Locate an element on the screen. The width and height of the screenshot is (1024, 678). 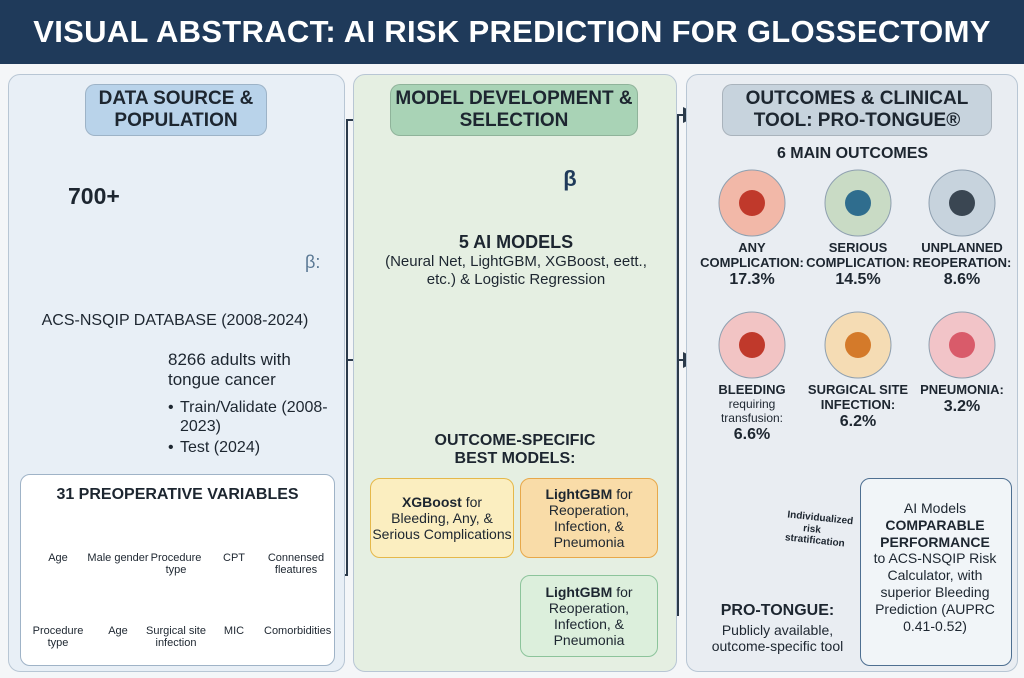
outcome: SERIOUS COMPLICATION: 14.5% is located at coordinates (858, 264).